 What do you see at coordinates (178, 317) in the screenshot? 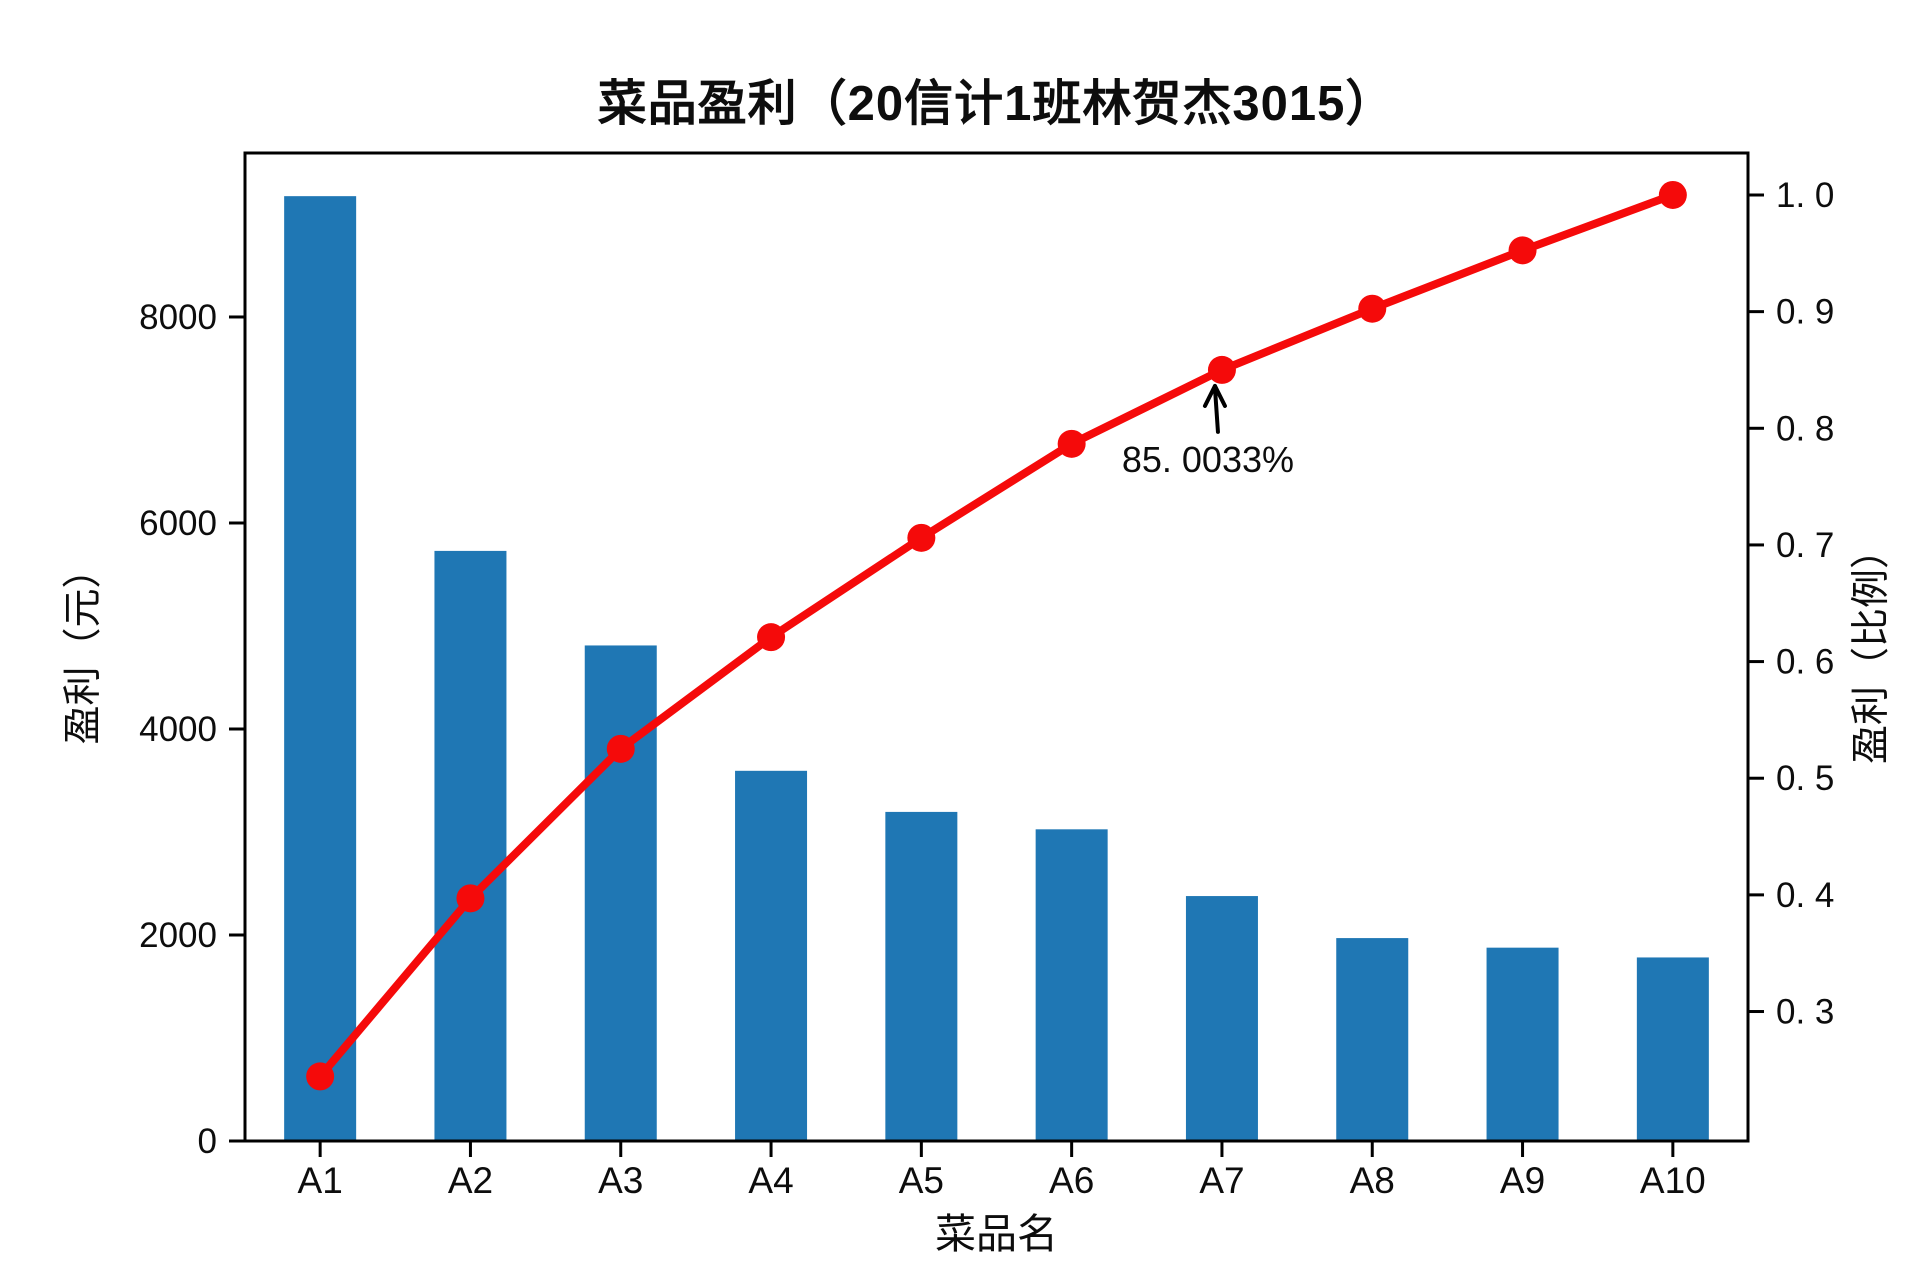
I see `y-left-tick-label: 8000` at bounding box center [178, 317].